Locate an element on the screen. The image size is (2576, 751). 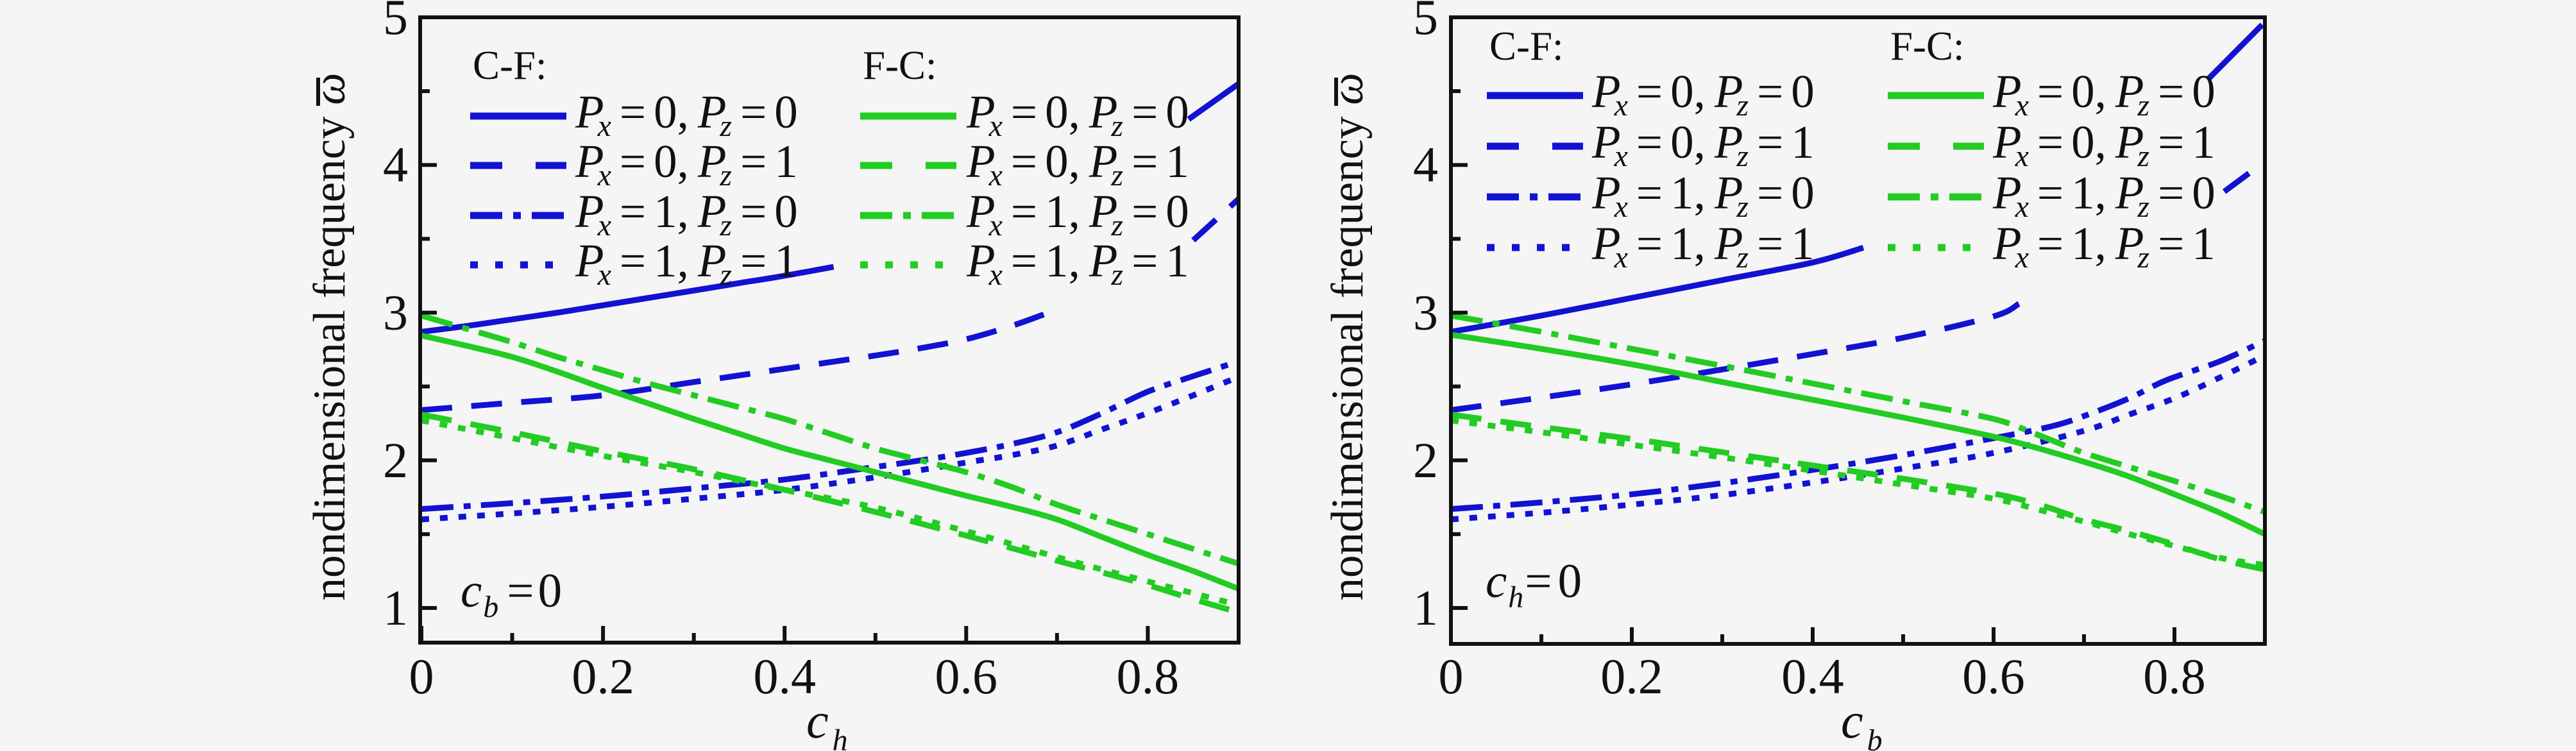
svg-text:cb=0: cb =0 is located at coordinates (511, 594).